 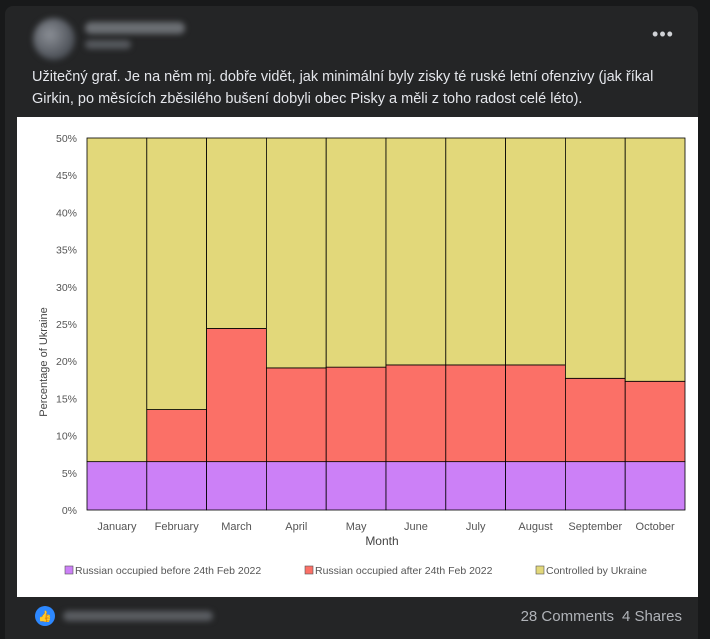 I want to click on x-tick-label: February, so click(x=177, y=527).